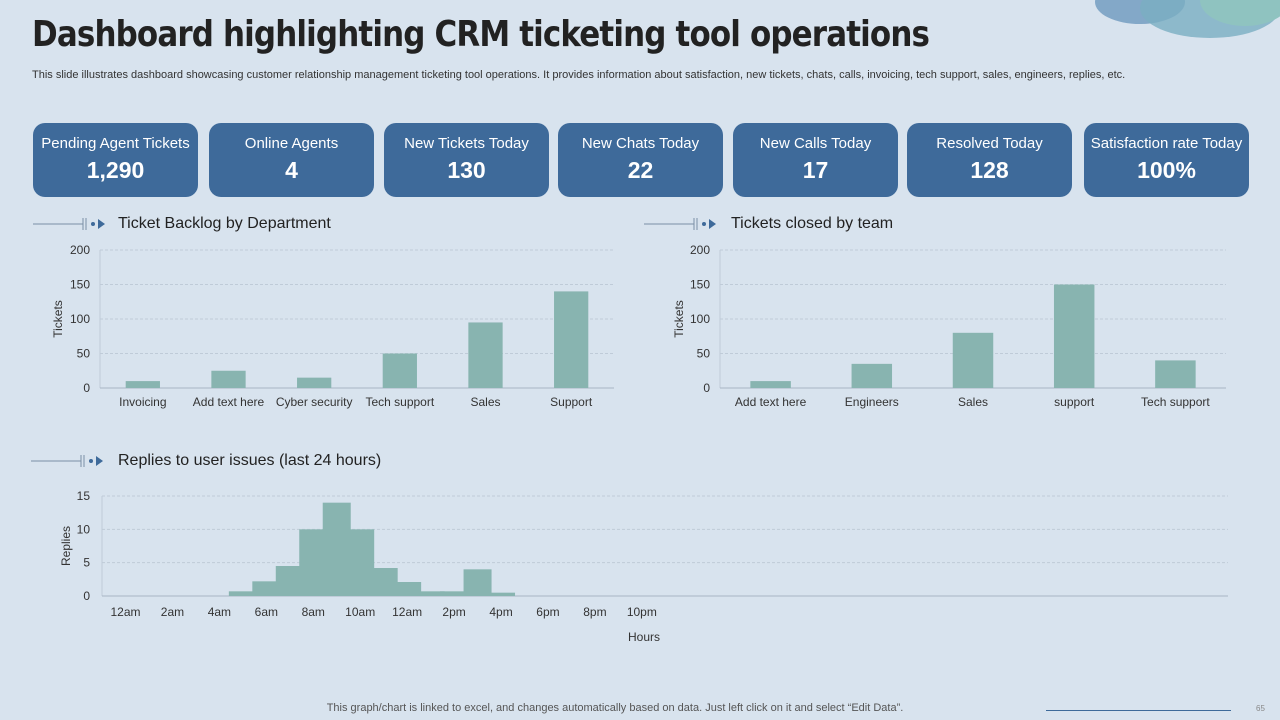  Describe the element at coordinates (142, 402) in the screenshot. I see `x-category-label: Invoicing` at that location.